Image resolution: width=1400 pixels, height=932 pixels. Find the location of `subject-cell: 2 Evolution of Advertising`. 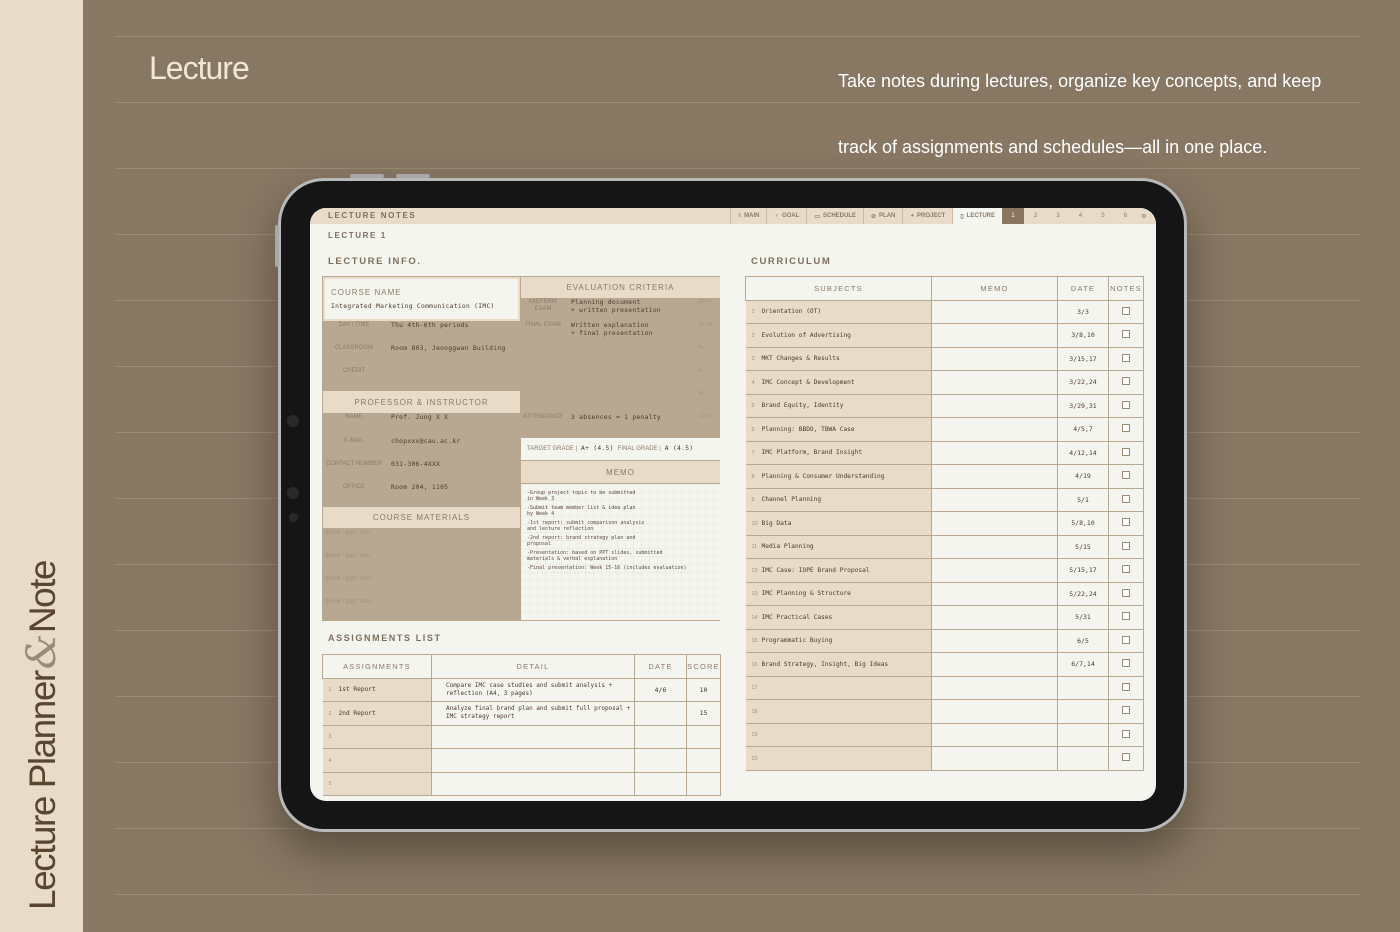

subject-cell: 2 Evolution of Advertising is located at coordinates (838, 335).